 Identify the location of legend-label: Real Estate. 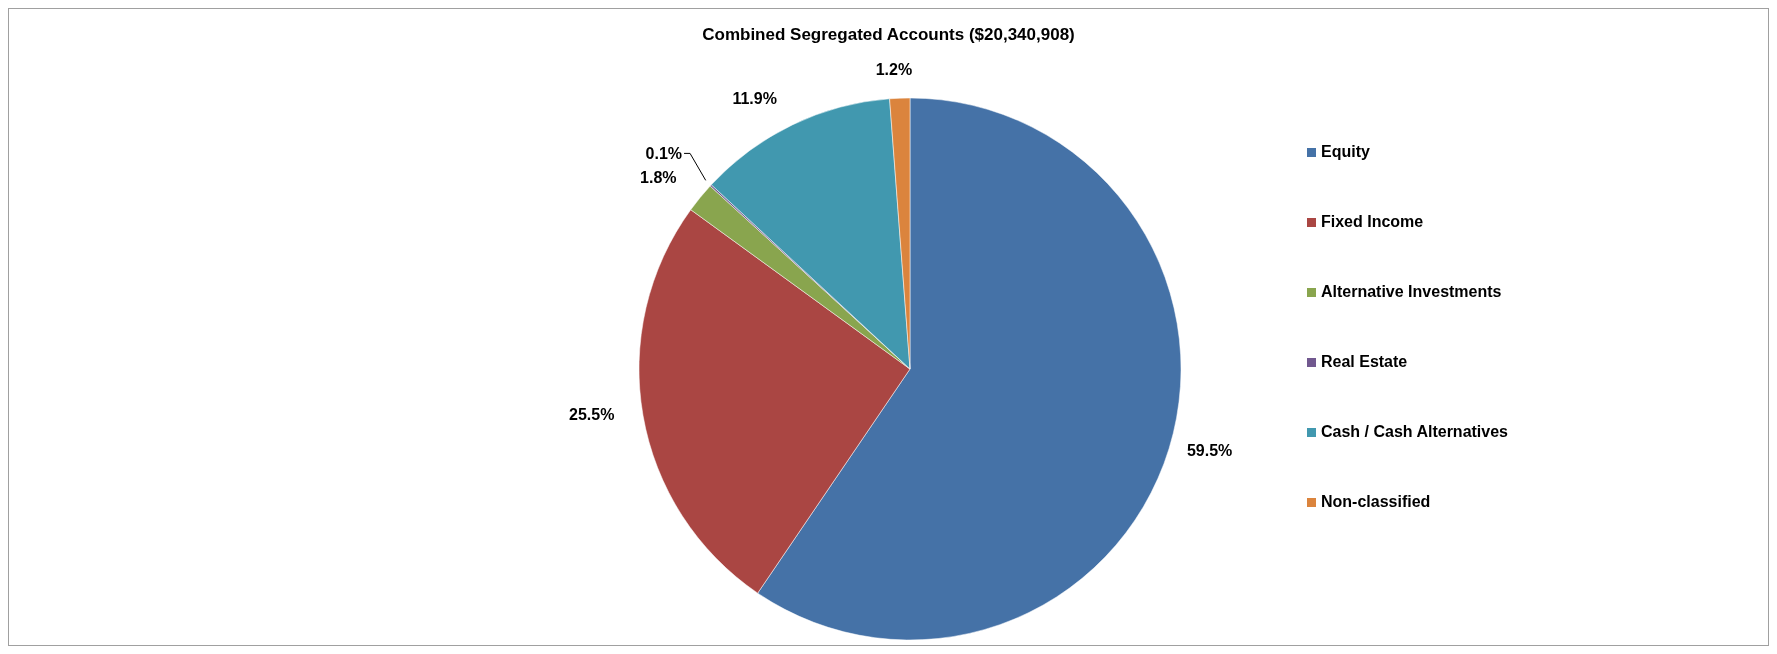
(1364, 362).